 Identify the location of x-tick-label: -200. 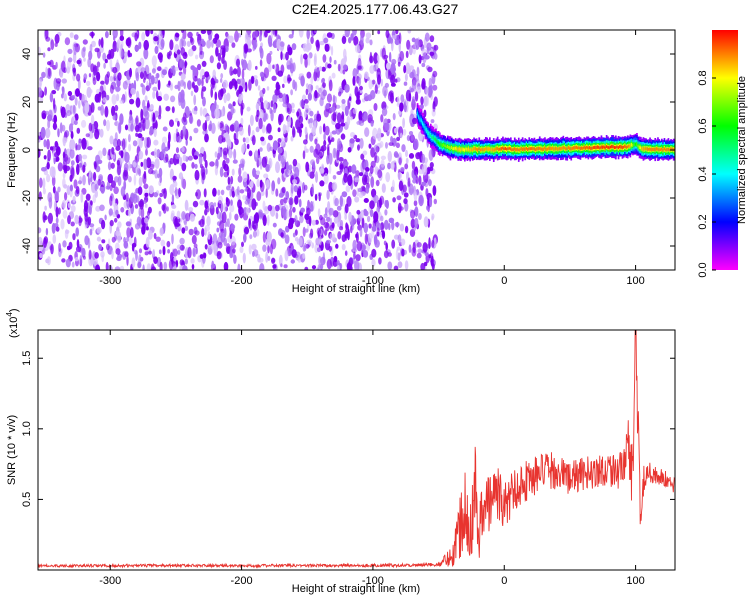
(242, 281).